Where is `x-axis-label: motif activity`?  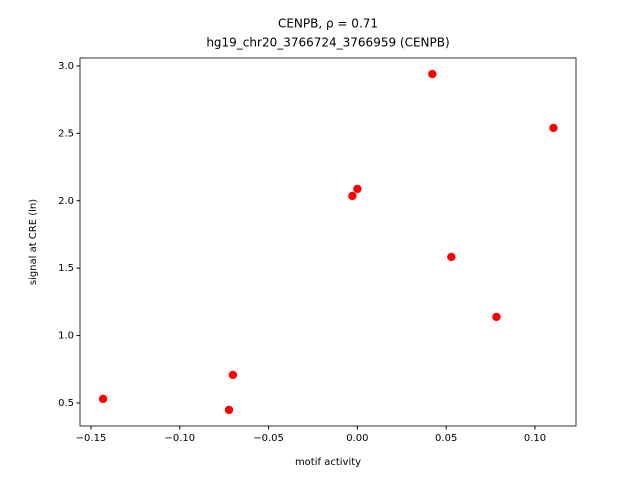 x-axis-label: motif activity is located at coordinates (328, 462).